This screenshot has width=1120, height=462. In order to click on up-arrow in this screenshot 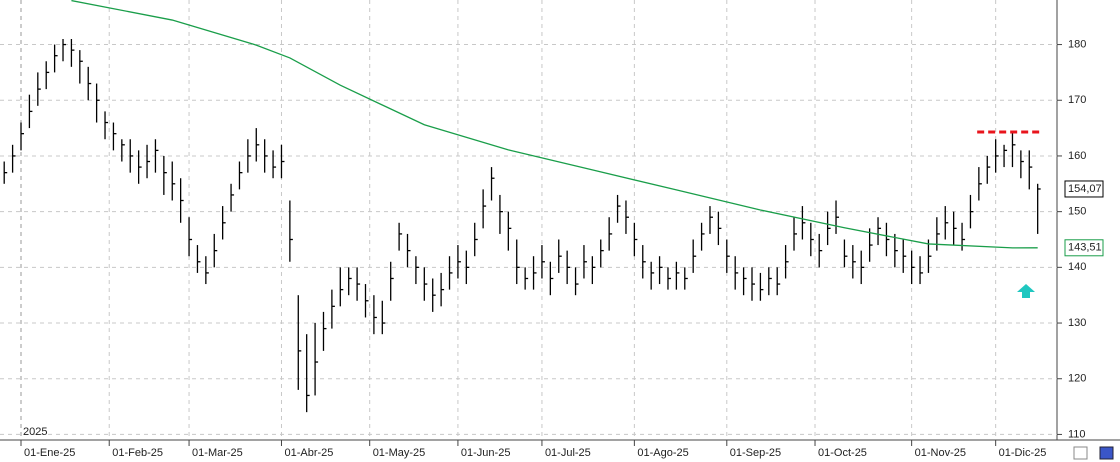, I will do `click(1026, 291)`.